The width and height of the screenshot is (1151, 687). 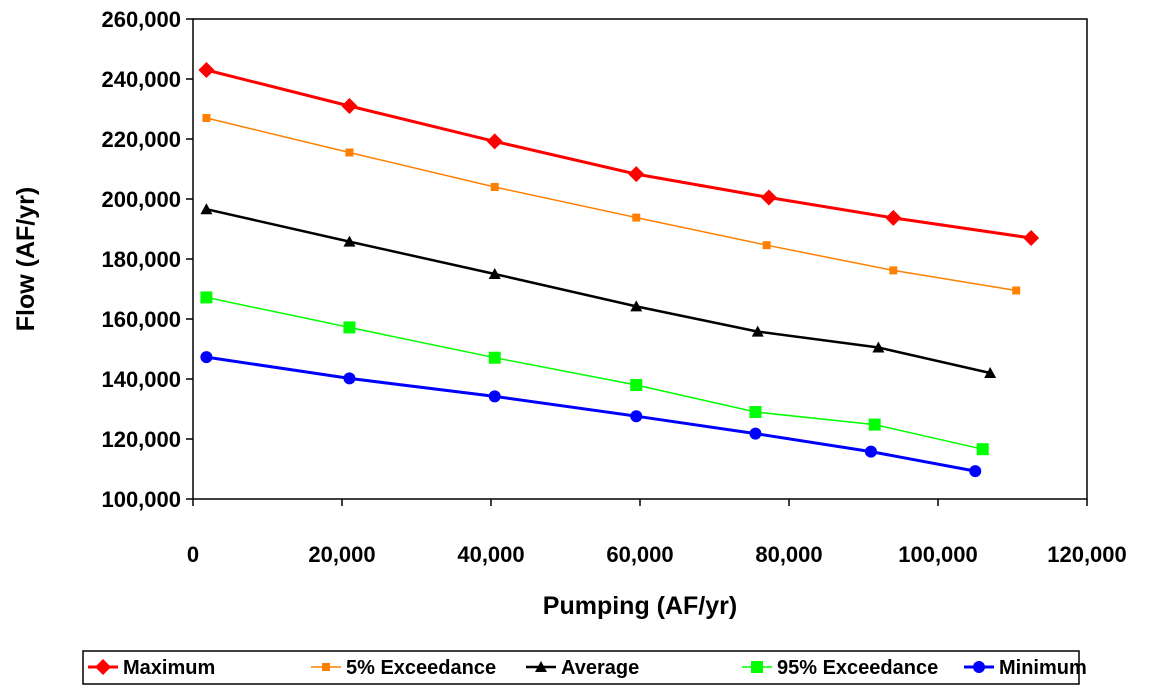 What do you see at coordinates (141, 79) in the screenshot?
I see `y-tick-label: 240,000` at bounding box center [141, 79].